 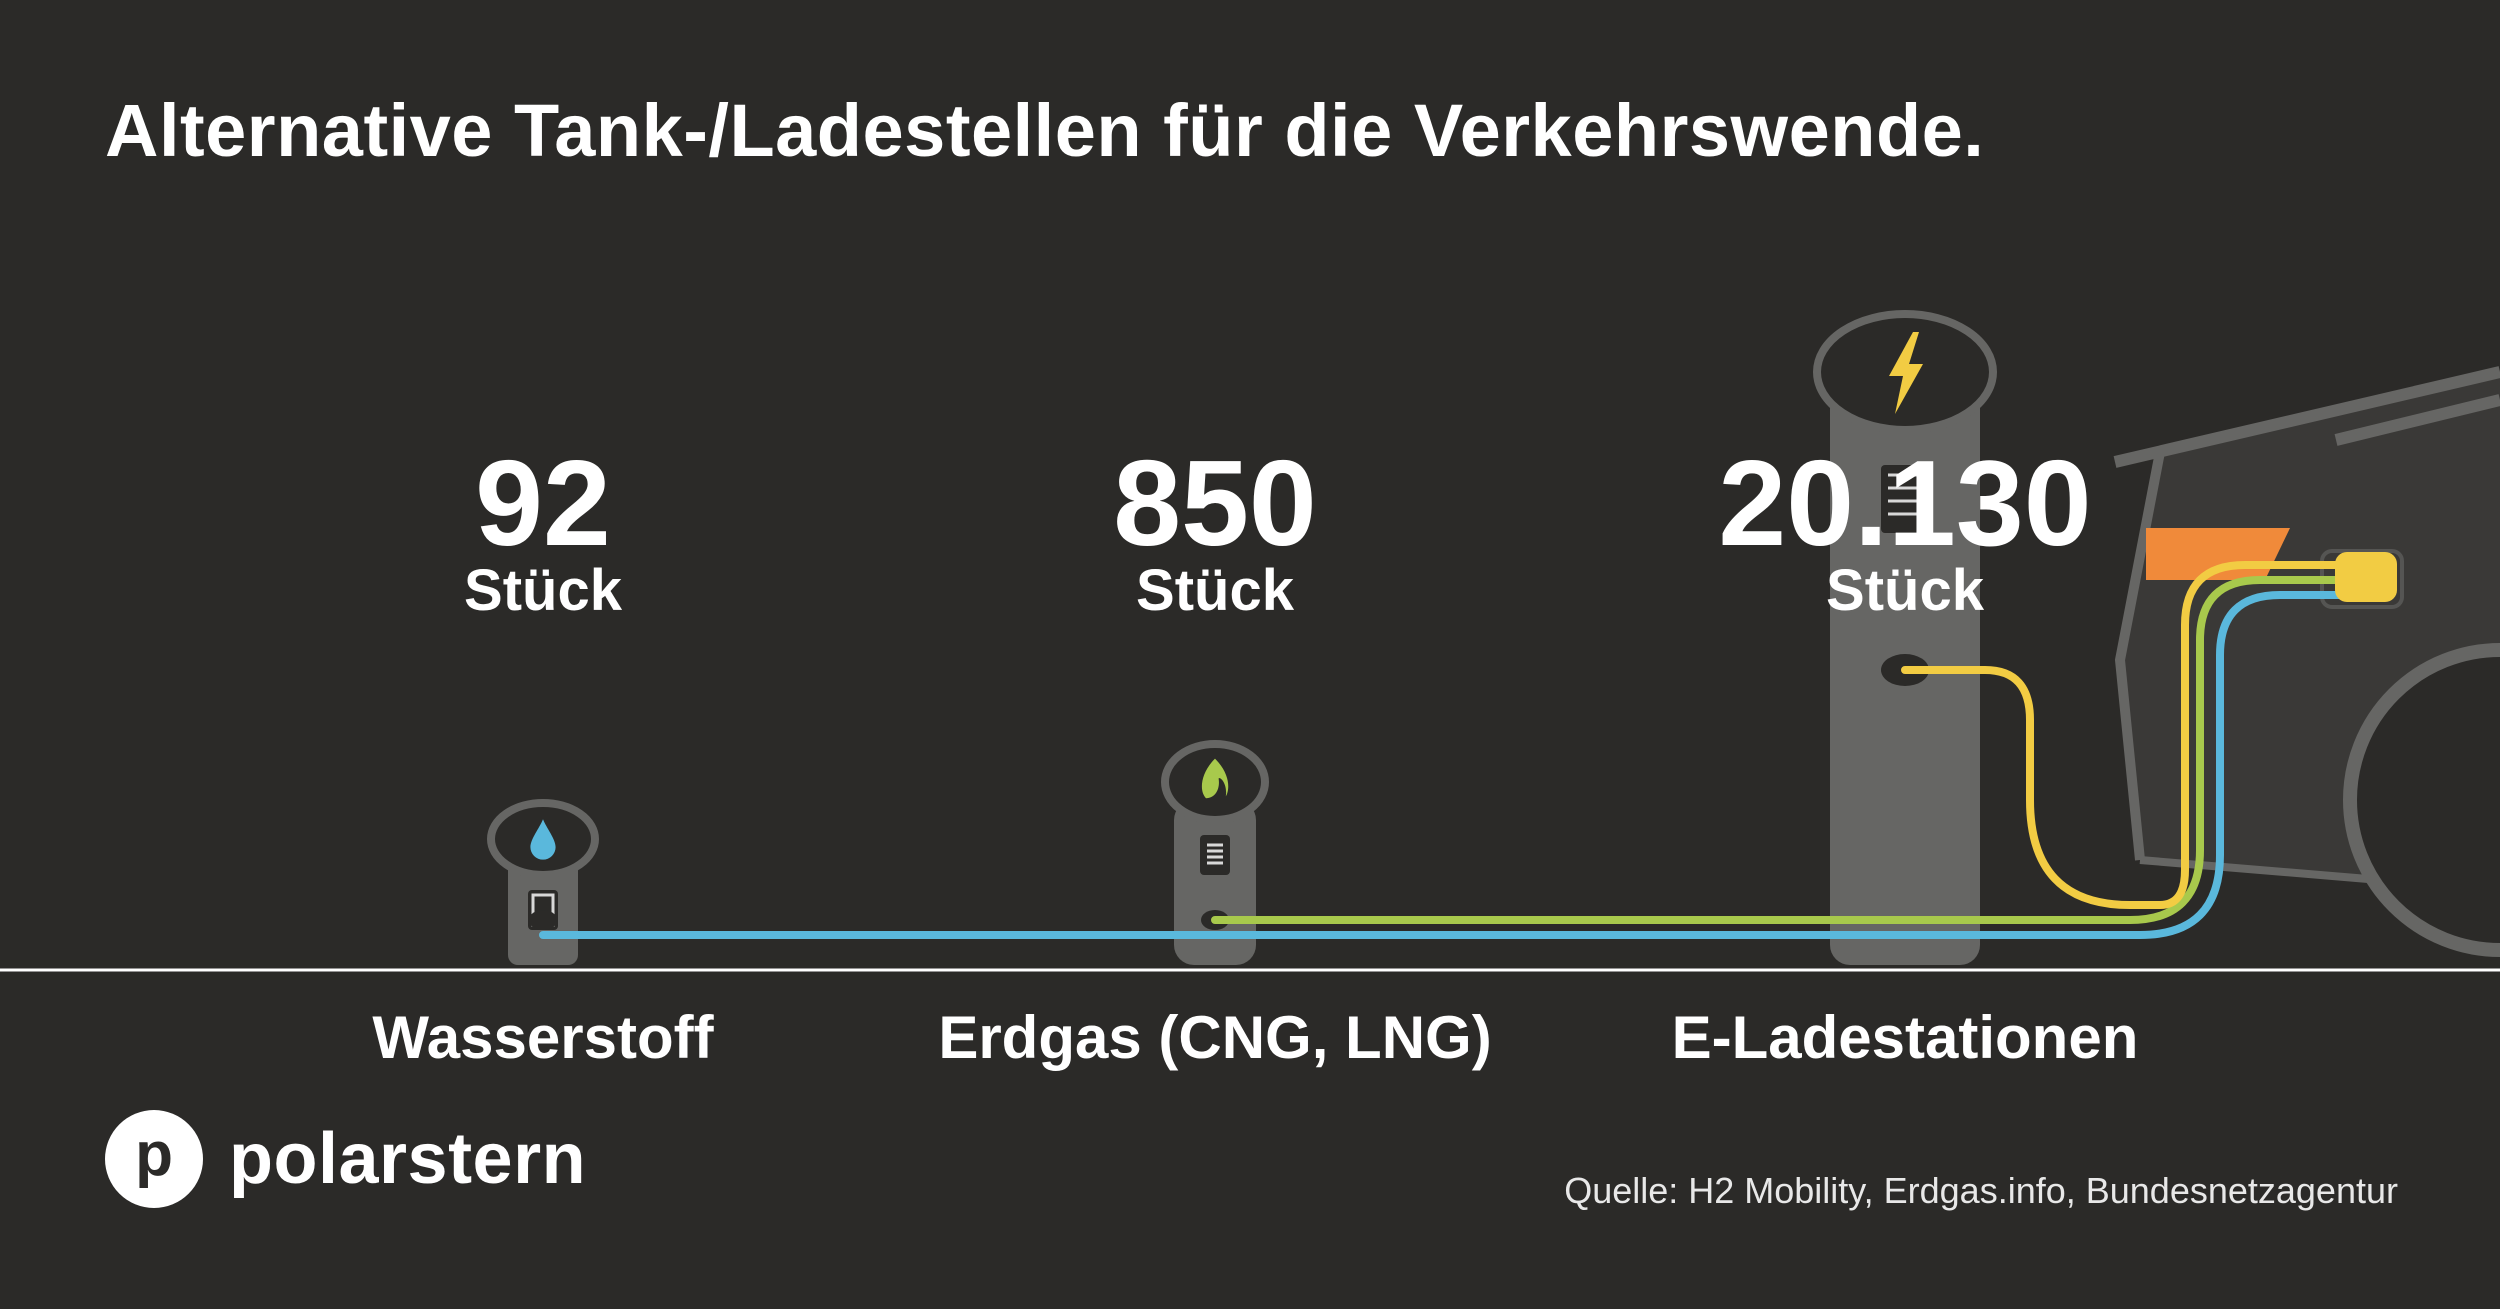 I want to click on brand-logo: p polarstern, so click(x=345, y=1159).